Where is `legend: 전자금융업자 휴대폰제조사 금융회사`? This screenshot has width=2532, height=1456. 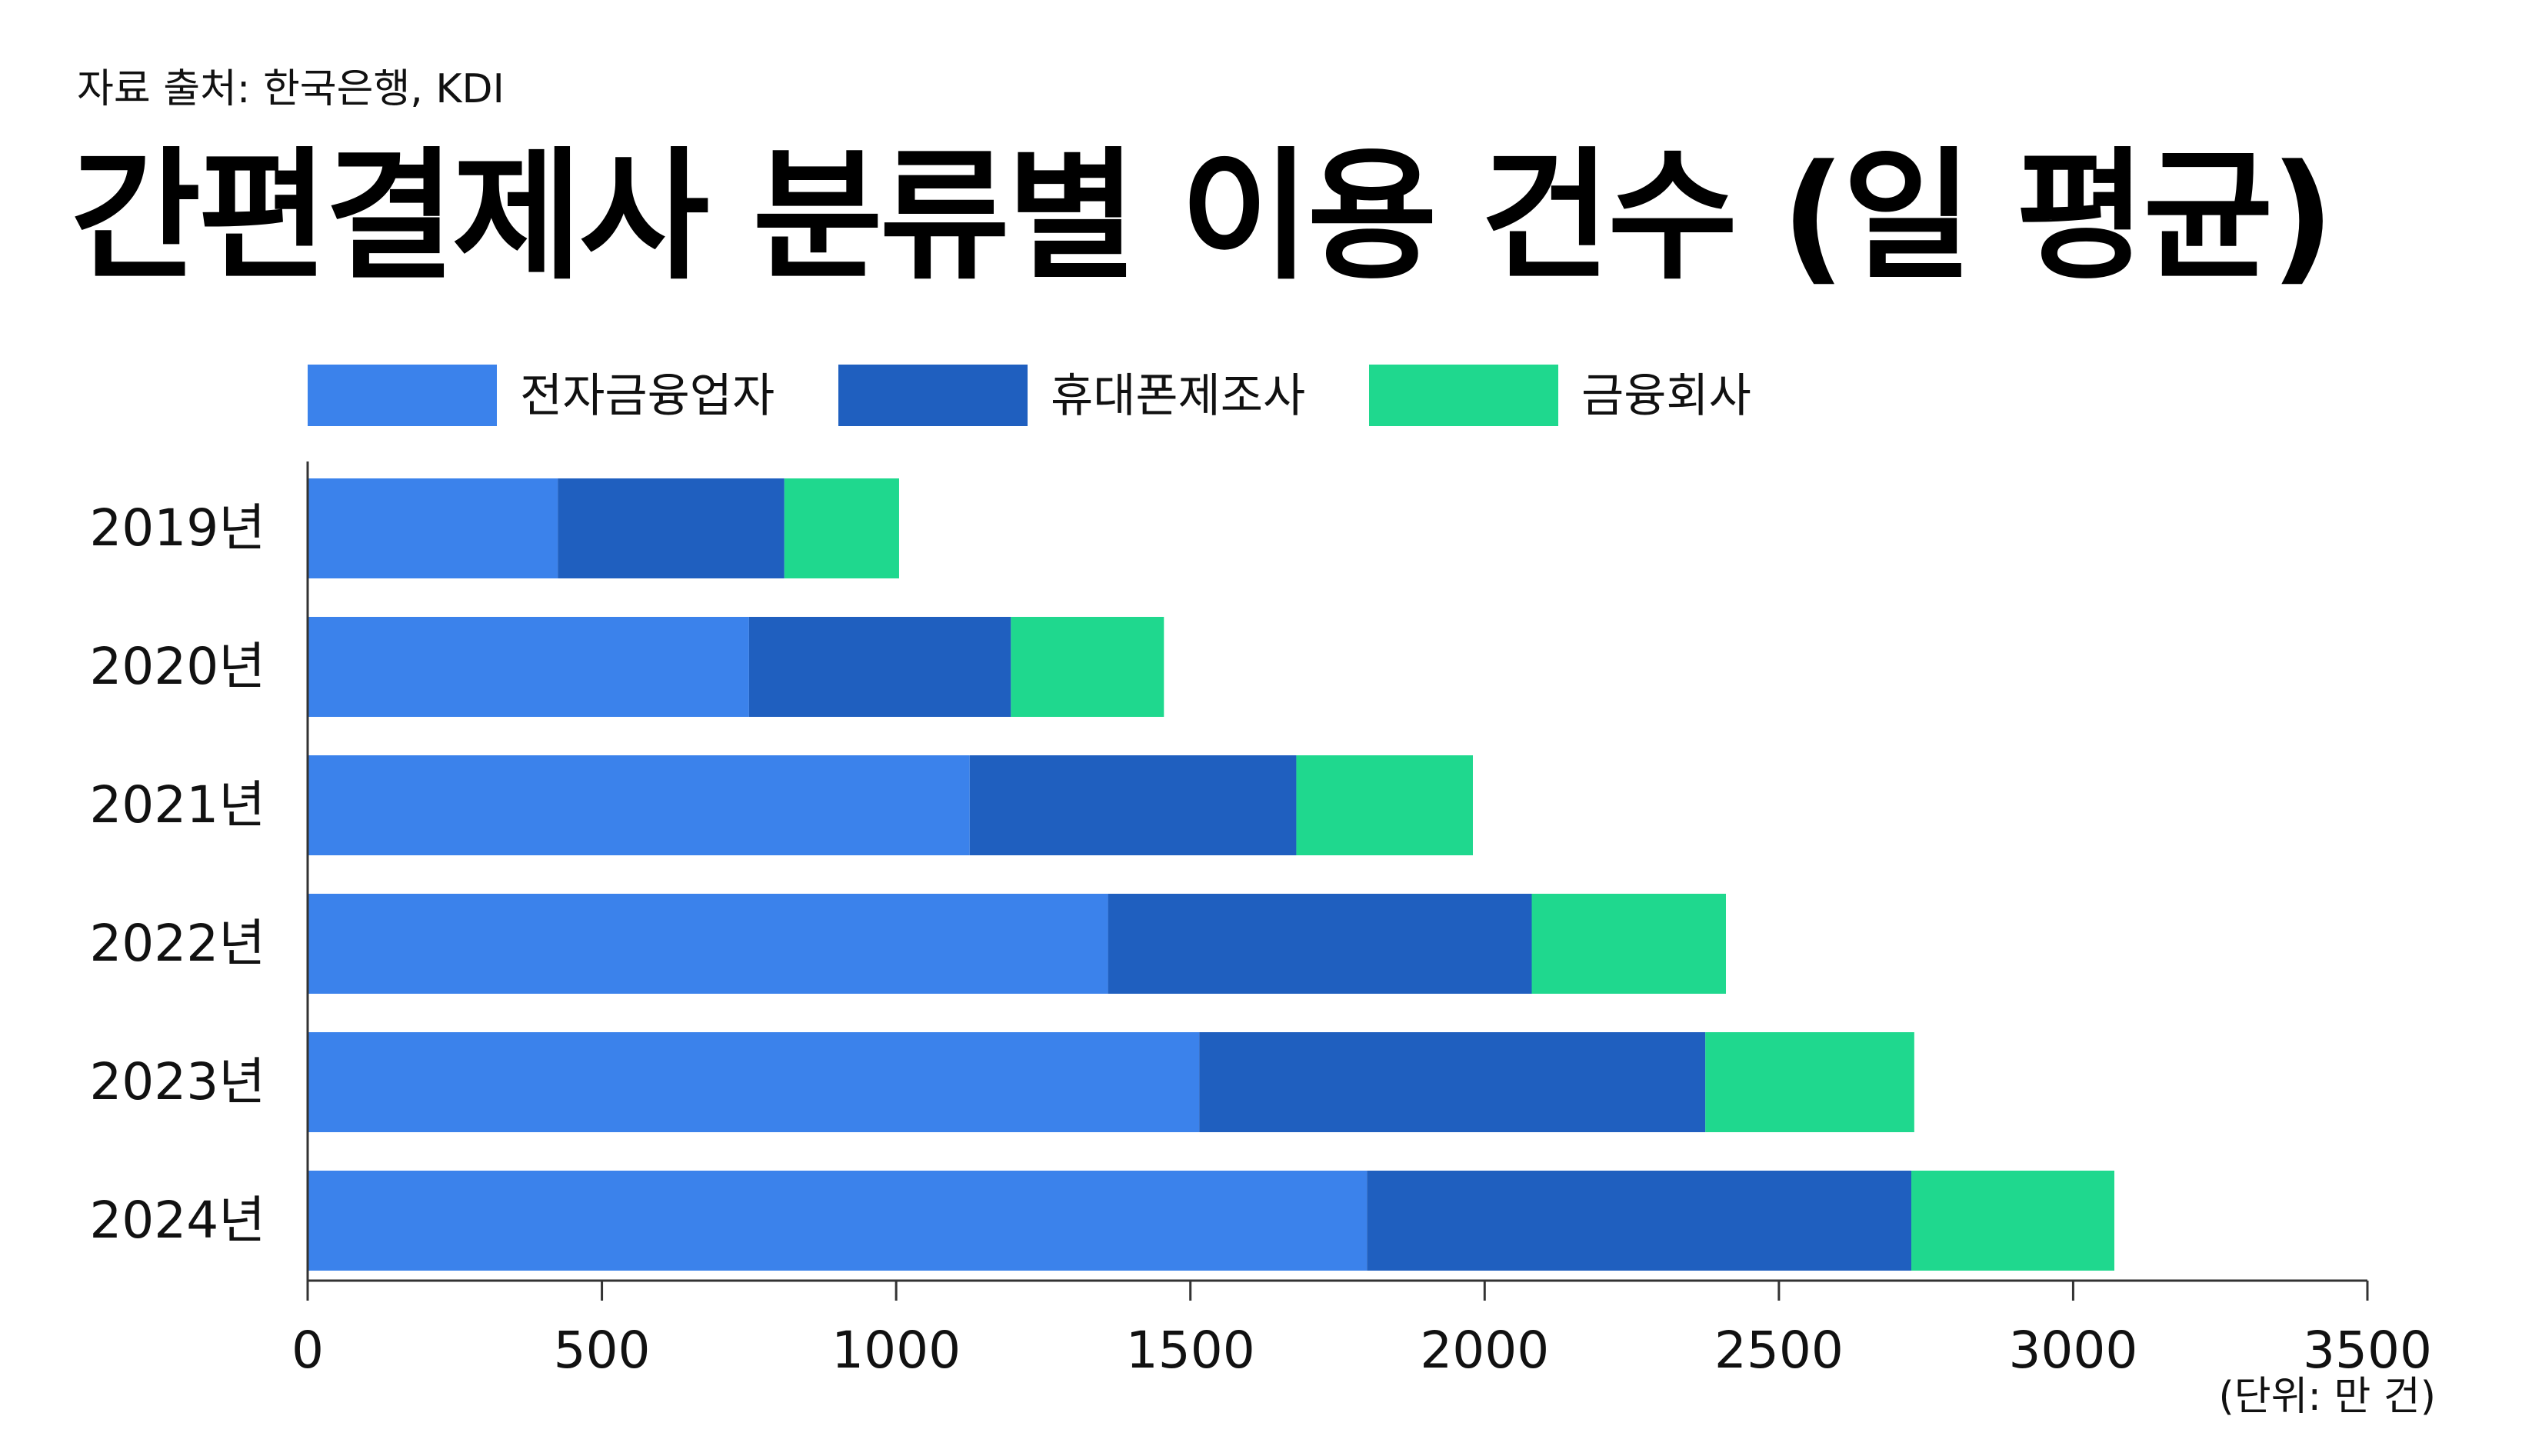
legend: 전자금융업자 휴대폰제조사 금융회사 is located at coordinates (1029, 395).